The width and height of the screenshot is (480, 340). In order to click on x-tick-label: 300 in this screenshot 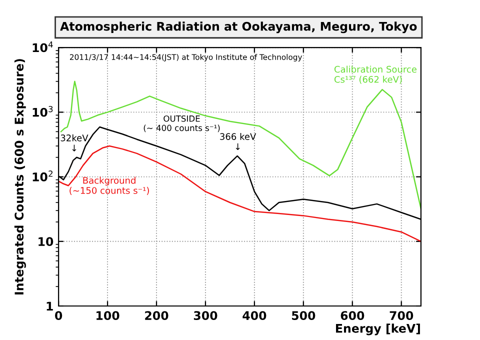, I will do `click(206, 315)`.